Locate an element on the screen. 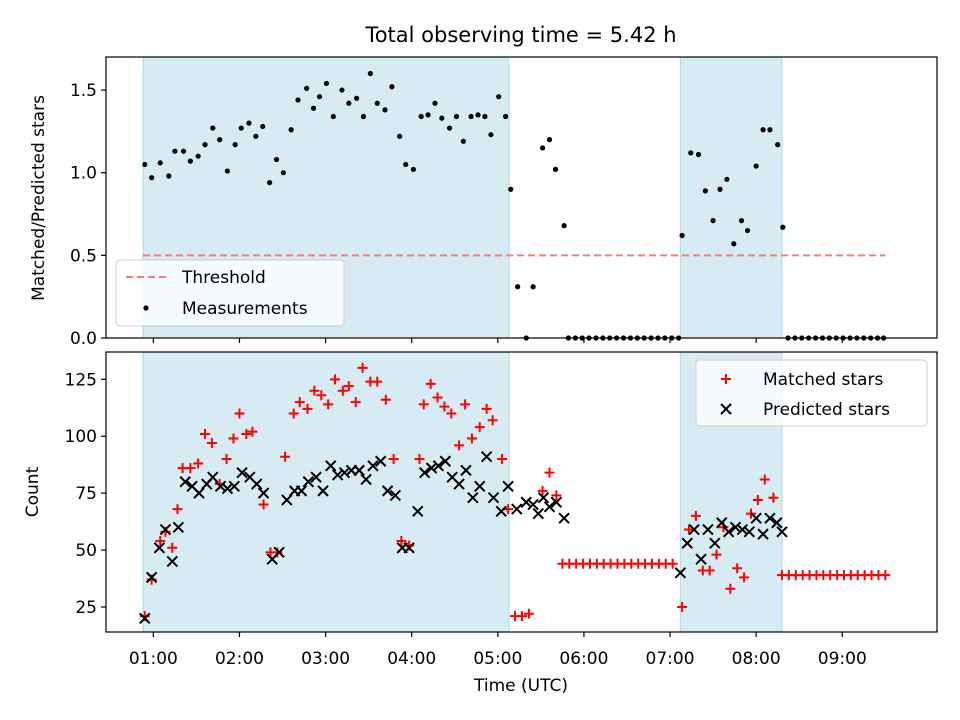  y-tick-label: 0.5 is located at coordinates (83, 256).